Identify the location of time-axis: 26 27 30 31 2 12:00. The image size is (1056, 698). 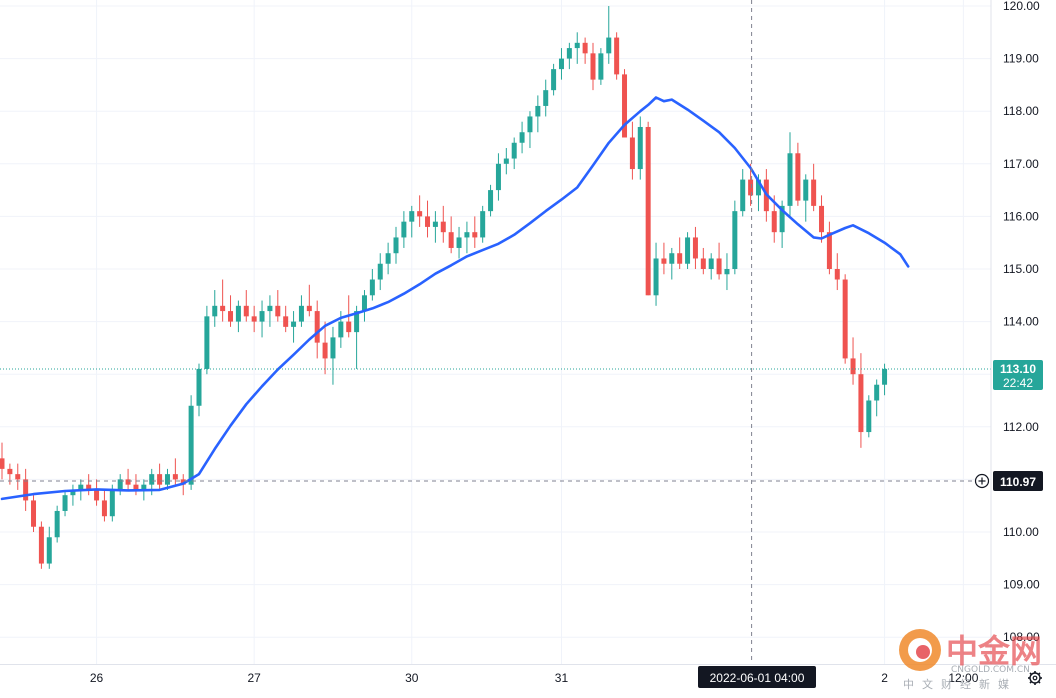
(534, 678).